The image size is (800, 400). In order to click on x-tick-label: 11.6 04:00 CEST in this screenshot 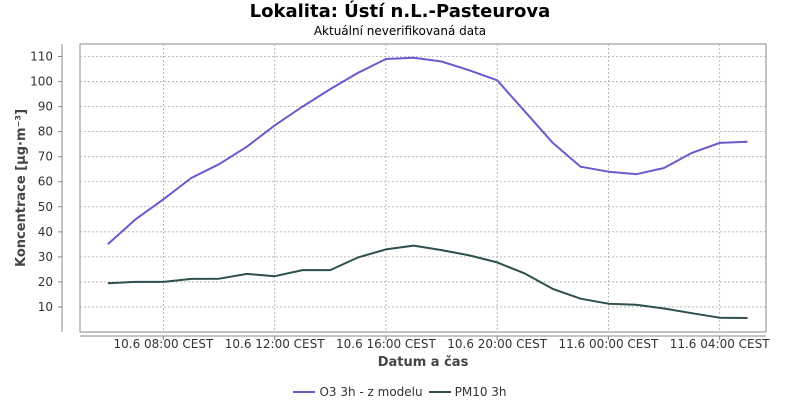, I will do `click(720, 344)`.